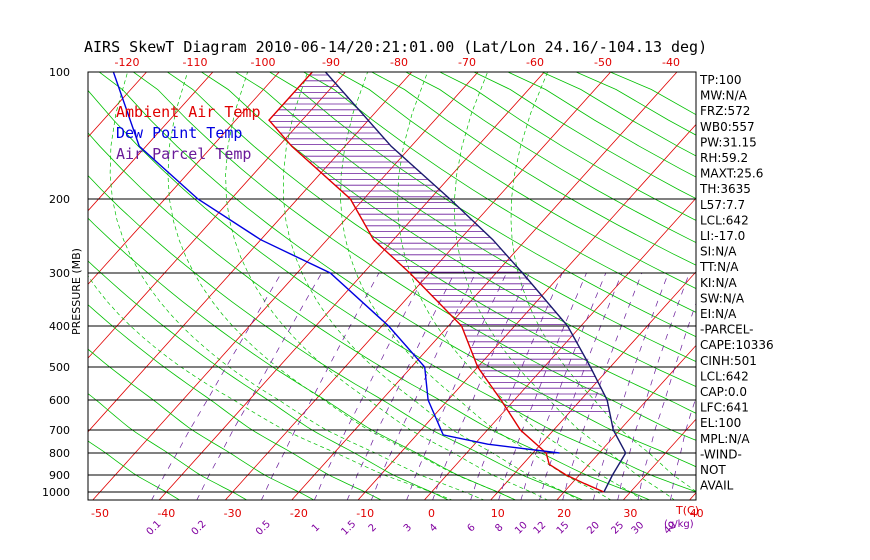  I want to click on mixing-ratio-tick-label: 20, so click(593, 528).